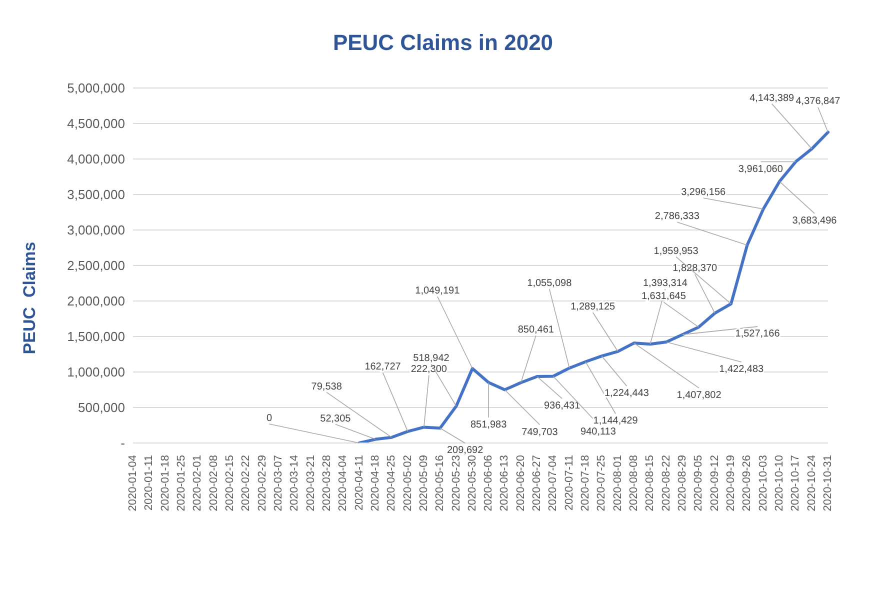  I want to click on y-tick-label: 2,000,000, so click(96, 301).